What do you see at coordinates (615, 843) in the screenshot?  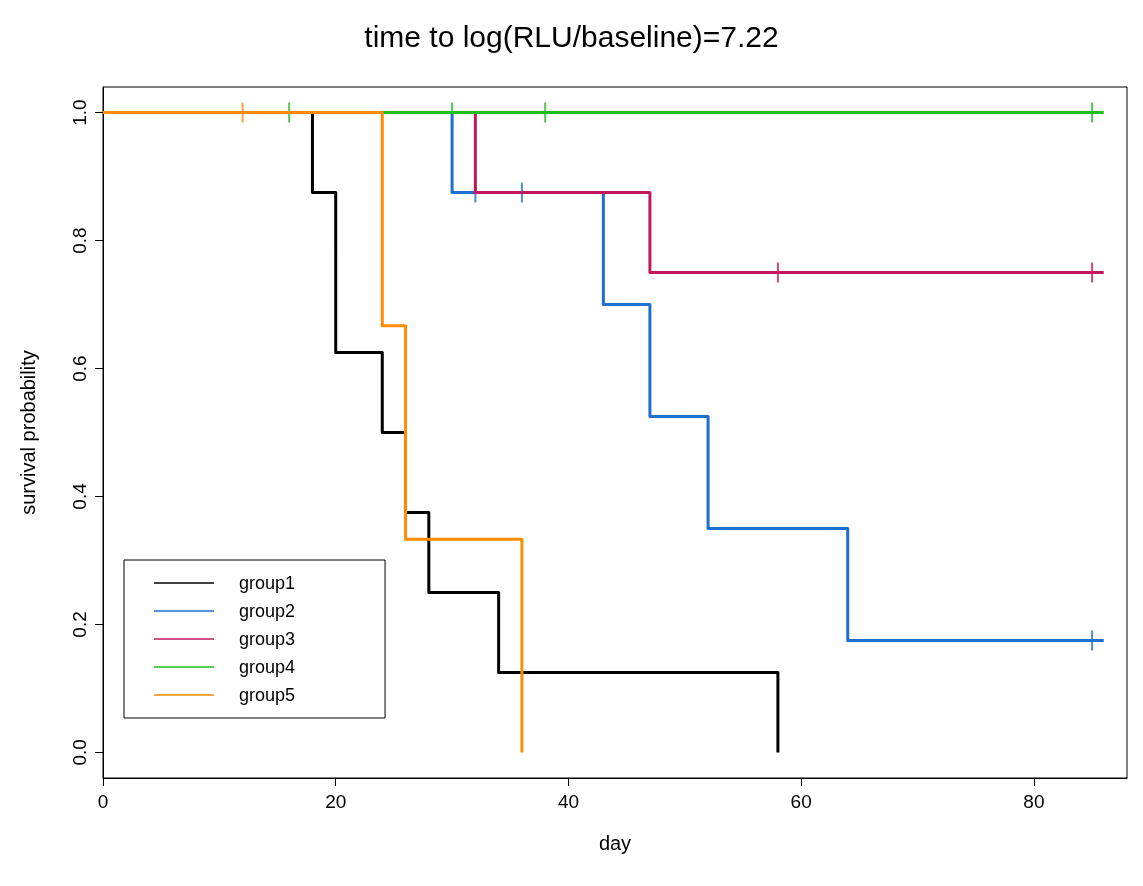 I see `x-axis-title: day` at bounding box center [615, 843].